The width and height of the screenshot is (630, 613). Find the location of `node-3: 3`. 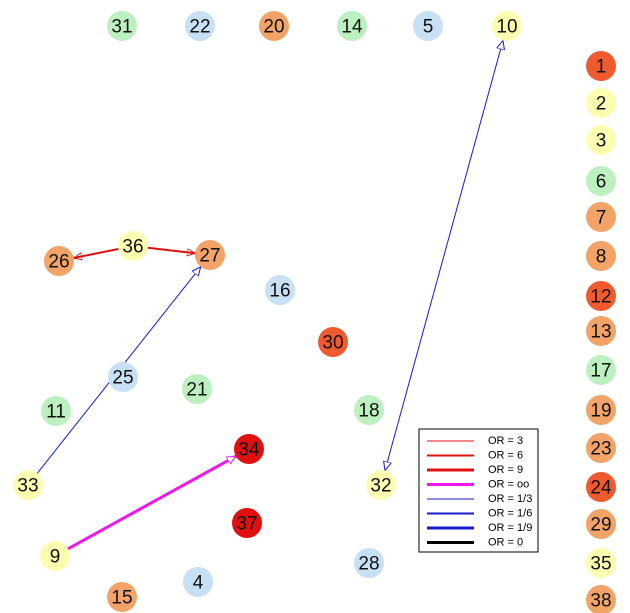

node-3: 3 is located at coordinates (601, 140).